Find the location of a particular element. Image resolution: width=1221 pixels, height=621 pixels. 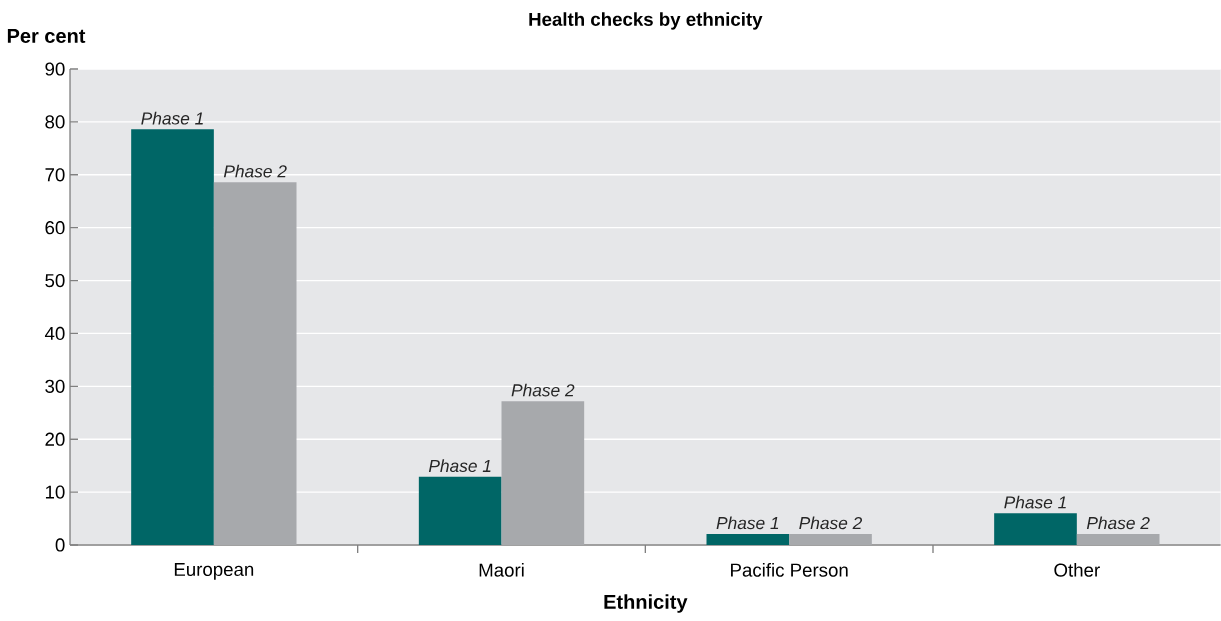

chart-title: Health checks by ethnicity is located at coordinates (646, 21).